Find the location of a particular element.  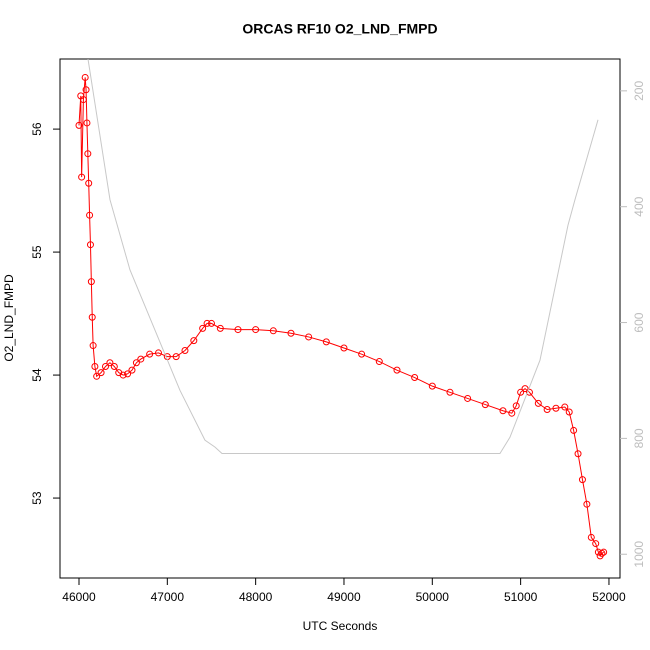

x-tick-label: 52000 is located at coordinates (609, 597).